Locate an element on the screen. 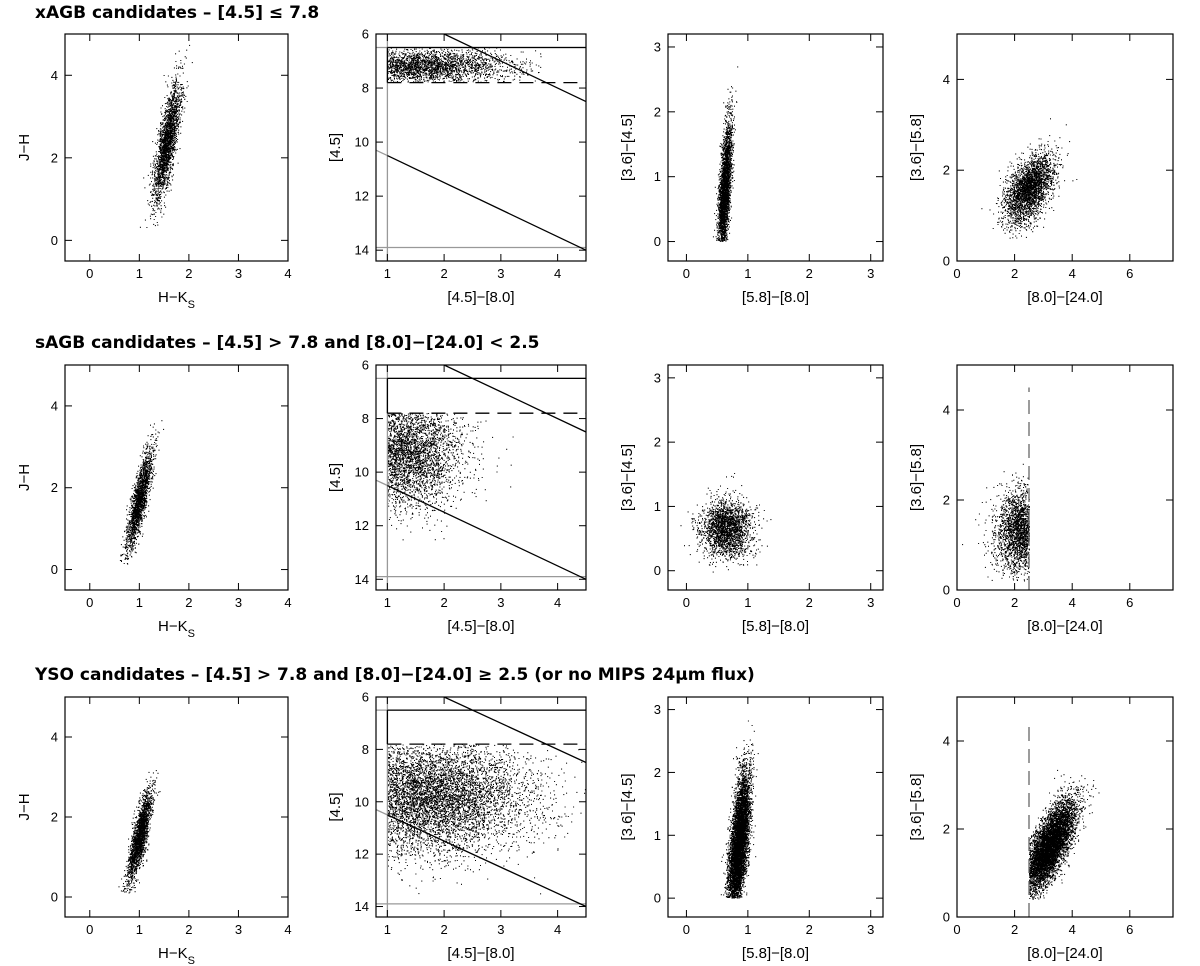 This screenshot has height=966, width=1200. panel-r1-c1: 0 1 2 3 4 0 2 4 H−KS J−H is located at coordinates (154, 172).